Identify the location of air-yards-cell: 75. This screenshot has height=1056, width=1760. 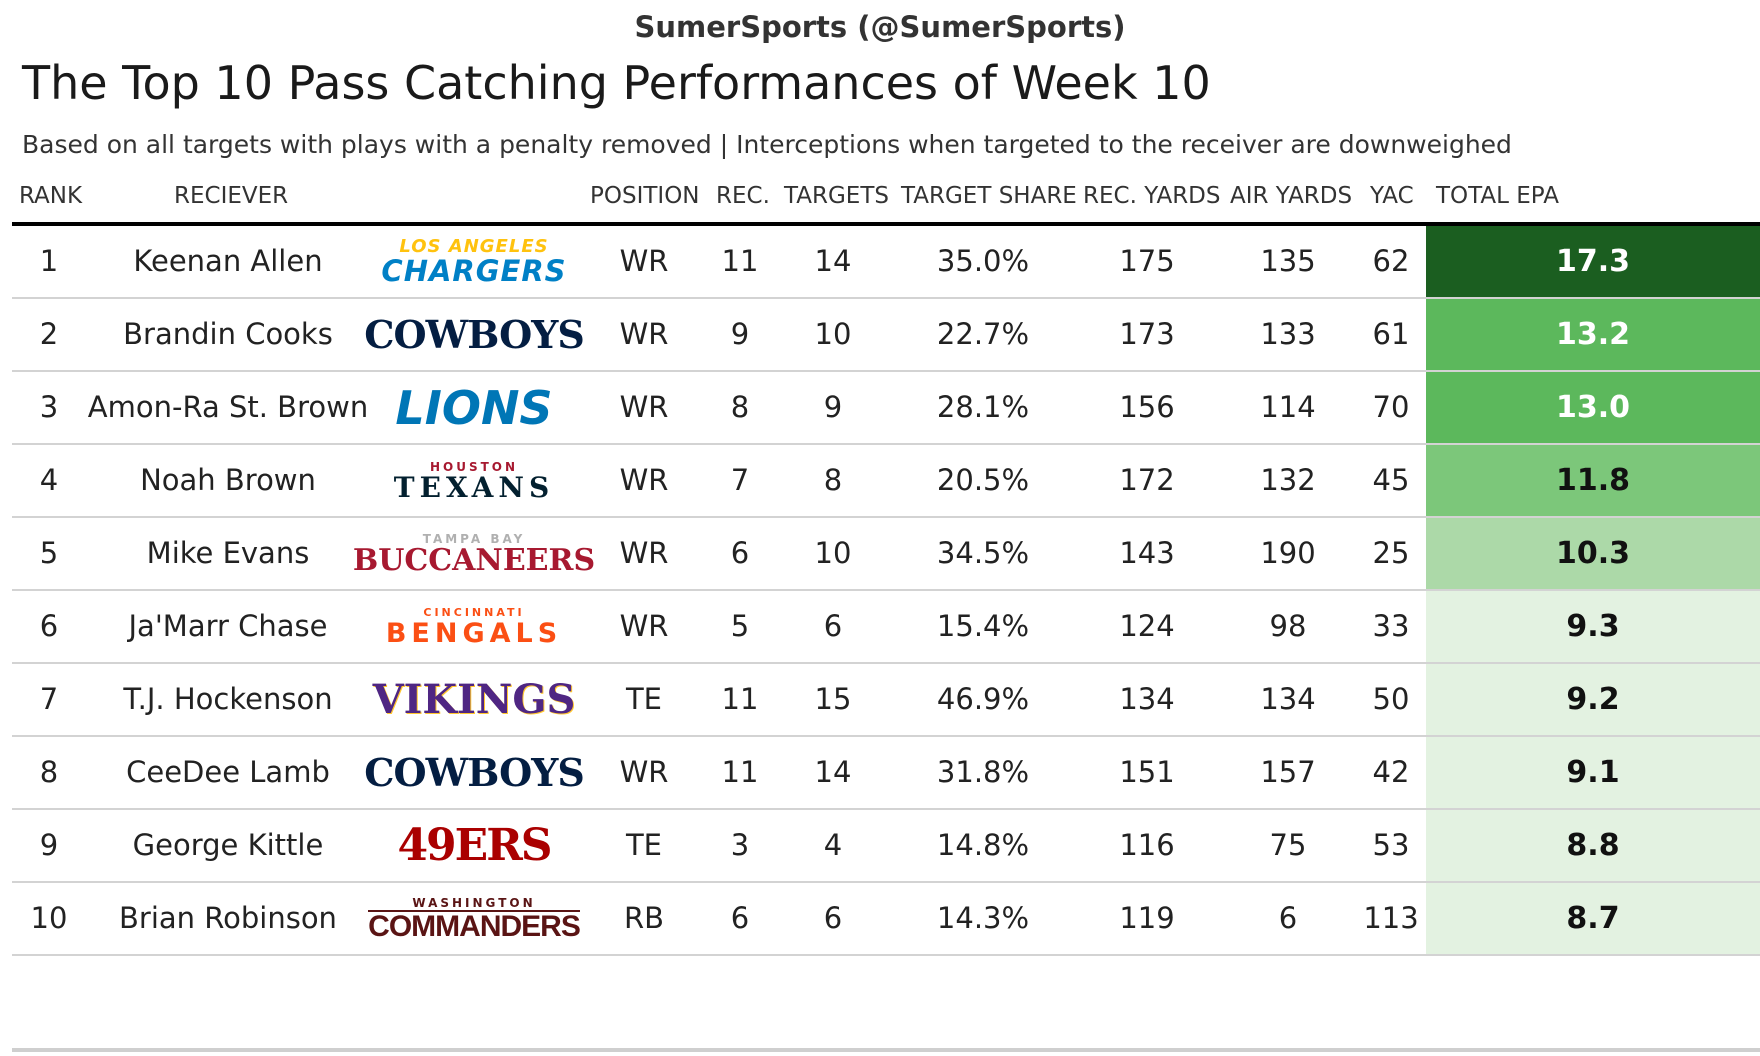
(1288, 845).